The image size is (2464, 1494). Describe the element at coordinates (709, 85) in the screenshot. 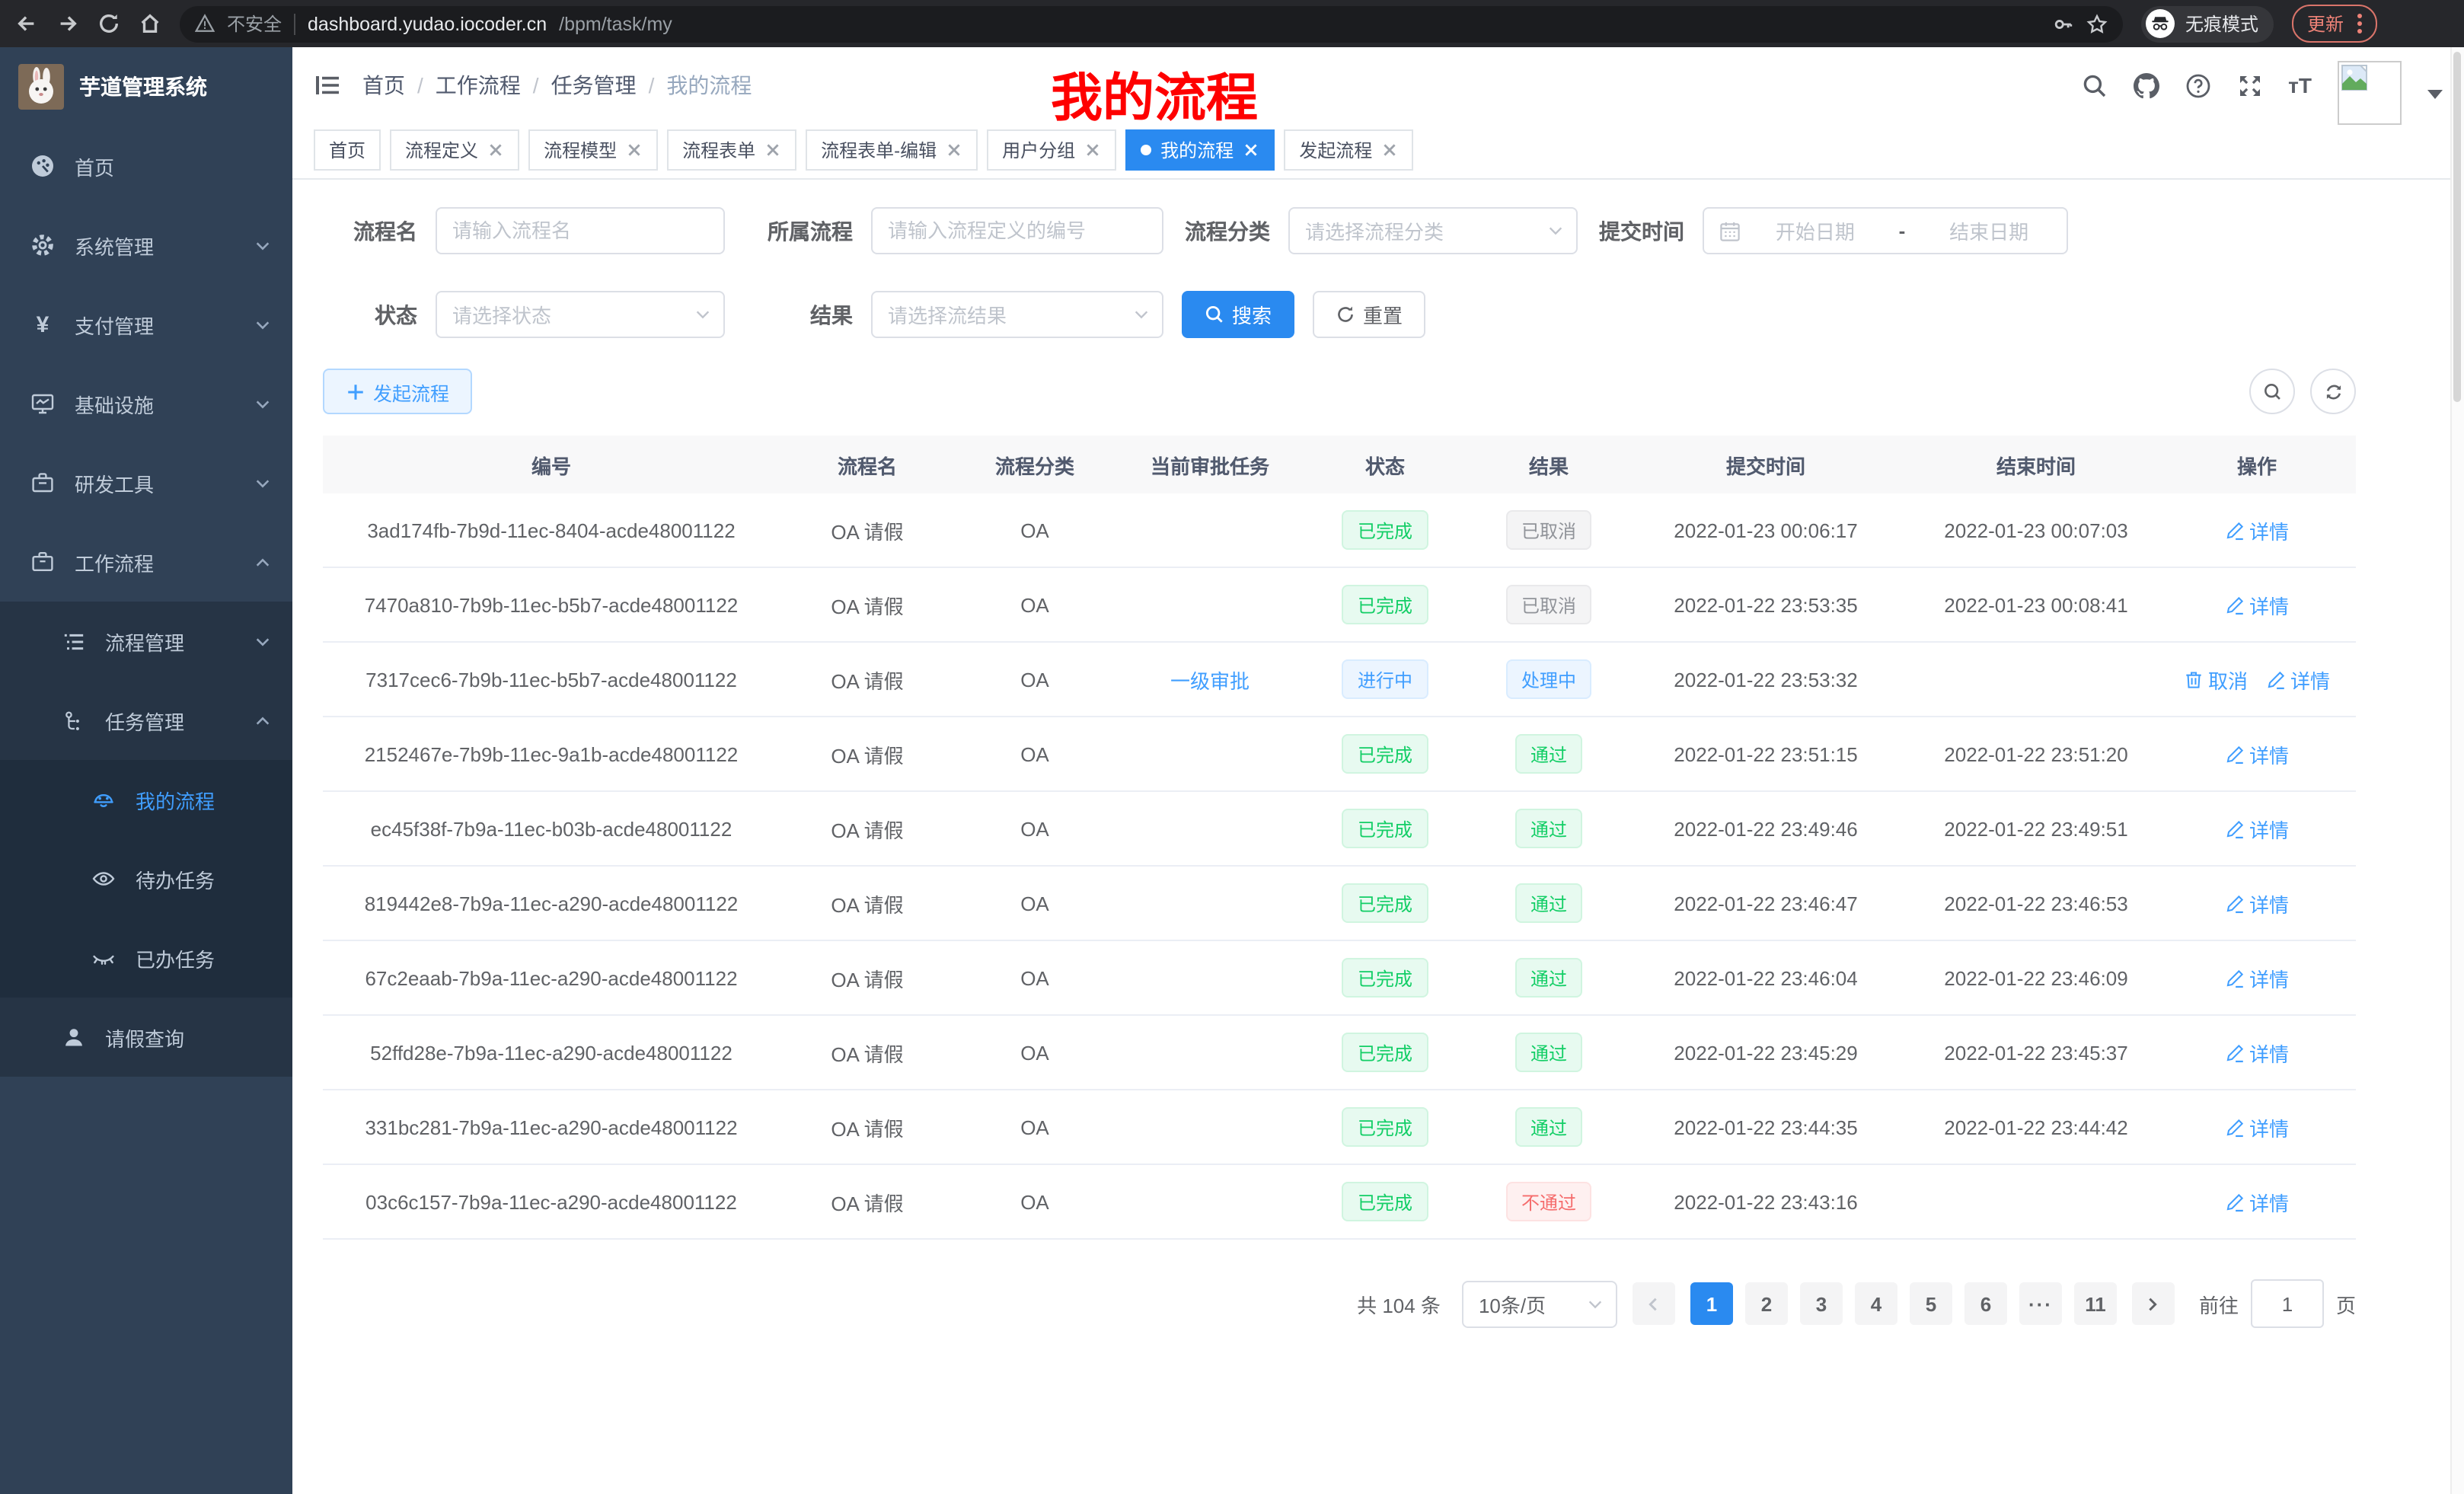

I see `breadcrumb-current: 我的流程` at that location.